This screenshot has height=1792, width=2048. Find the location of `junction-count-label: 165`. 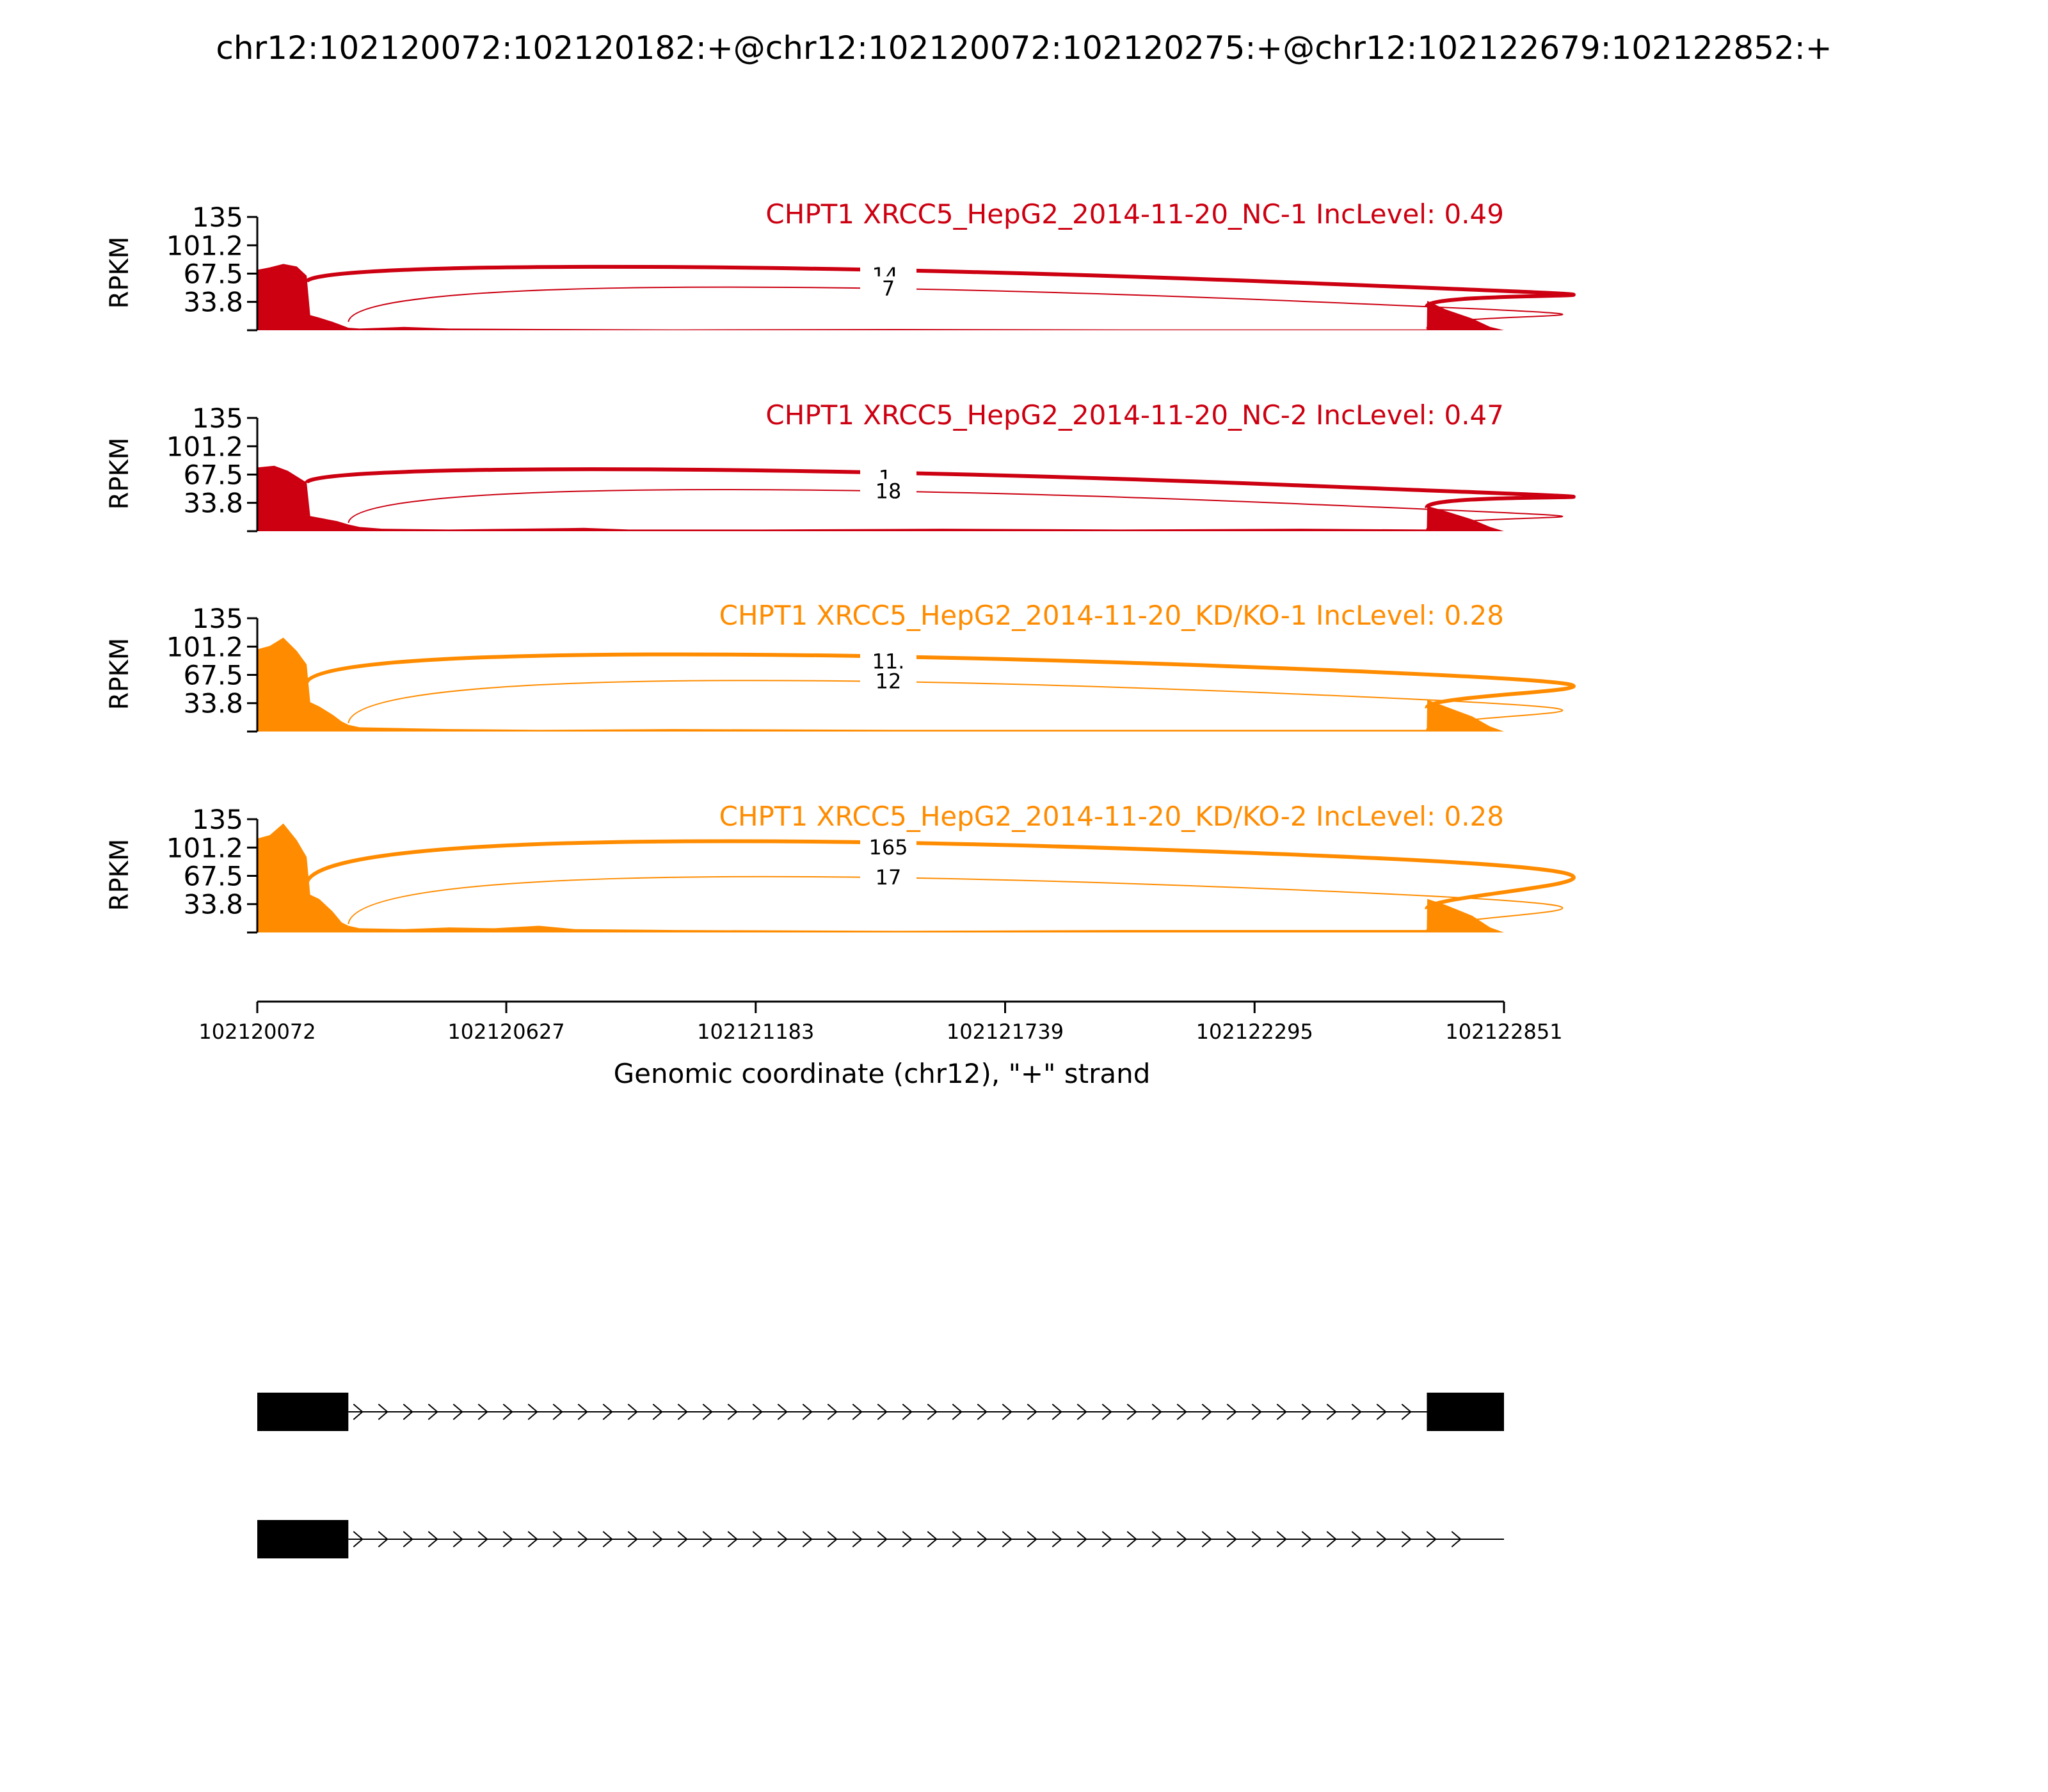

junction-count-label: 165 is located at coordinates (888, 847).